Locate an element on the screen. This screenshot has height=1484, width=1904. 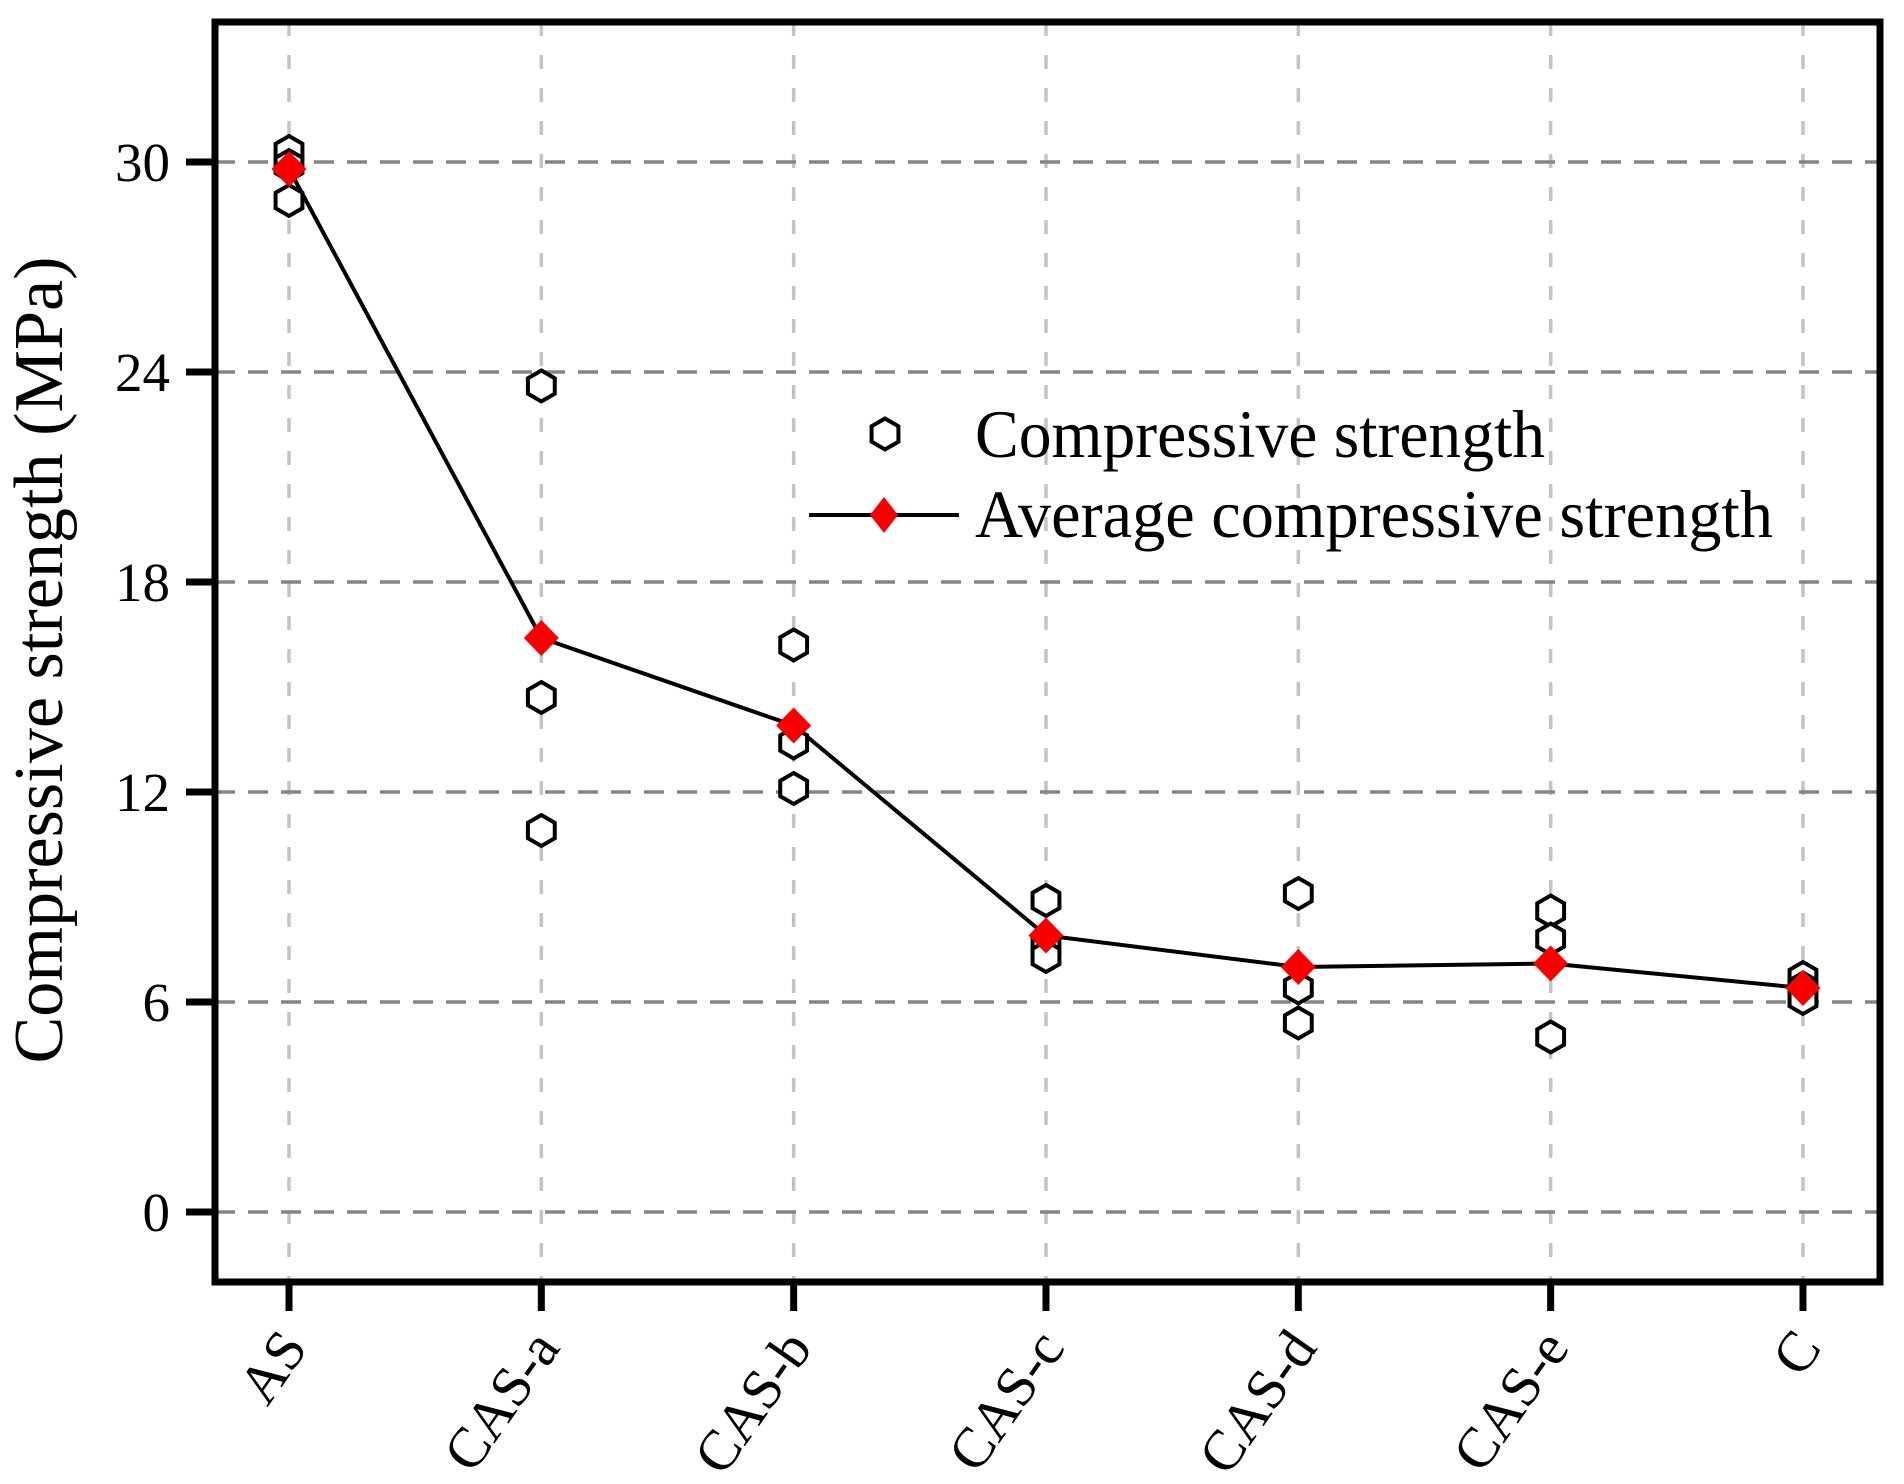
legend-open-hexagon-icon is located at coordinates (885, 434).